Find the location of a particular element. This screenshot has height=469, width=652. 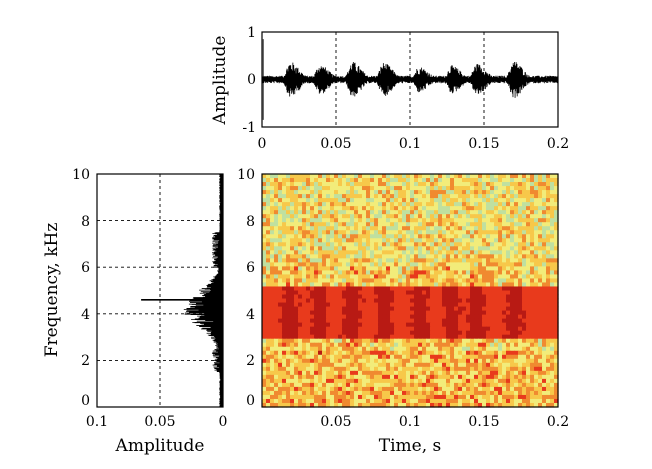

spectrum-frame is located at coordinates (160, 290).